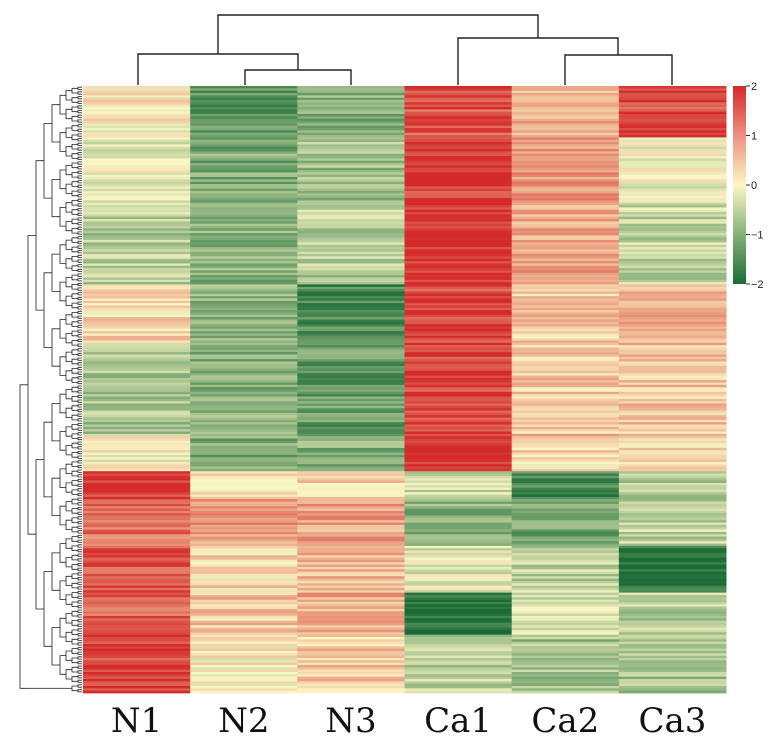 This screenshot has height=743, width=781. Describe the element at coordinates (298, 77) in the screenshot. I see `column-dendrogram-branch` at that location.